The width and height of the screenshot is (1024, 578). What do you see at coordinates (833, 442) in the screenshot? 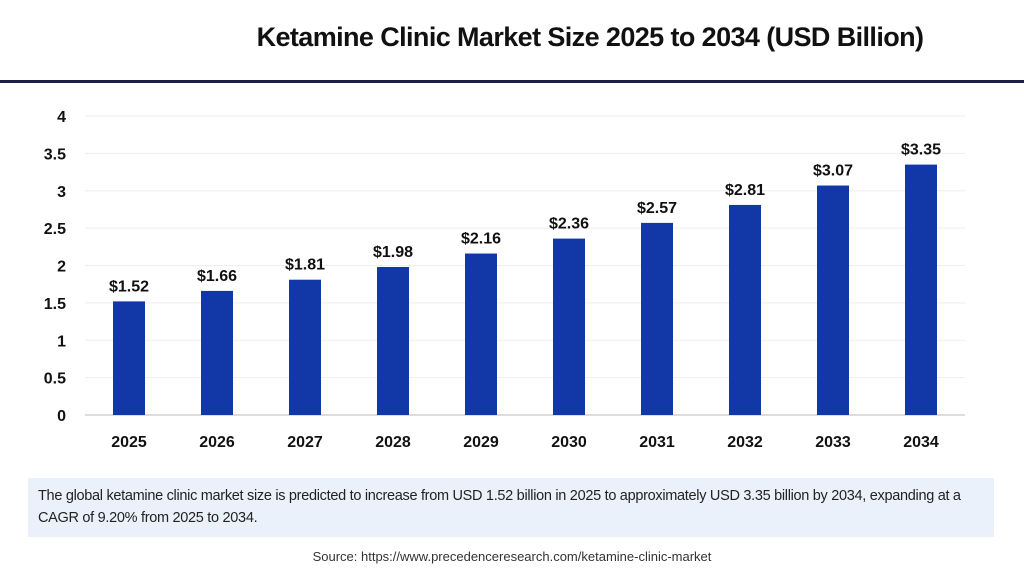
I see `x-tick-label: 2033` at bounding box center [833, 442].